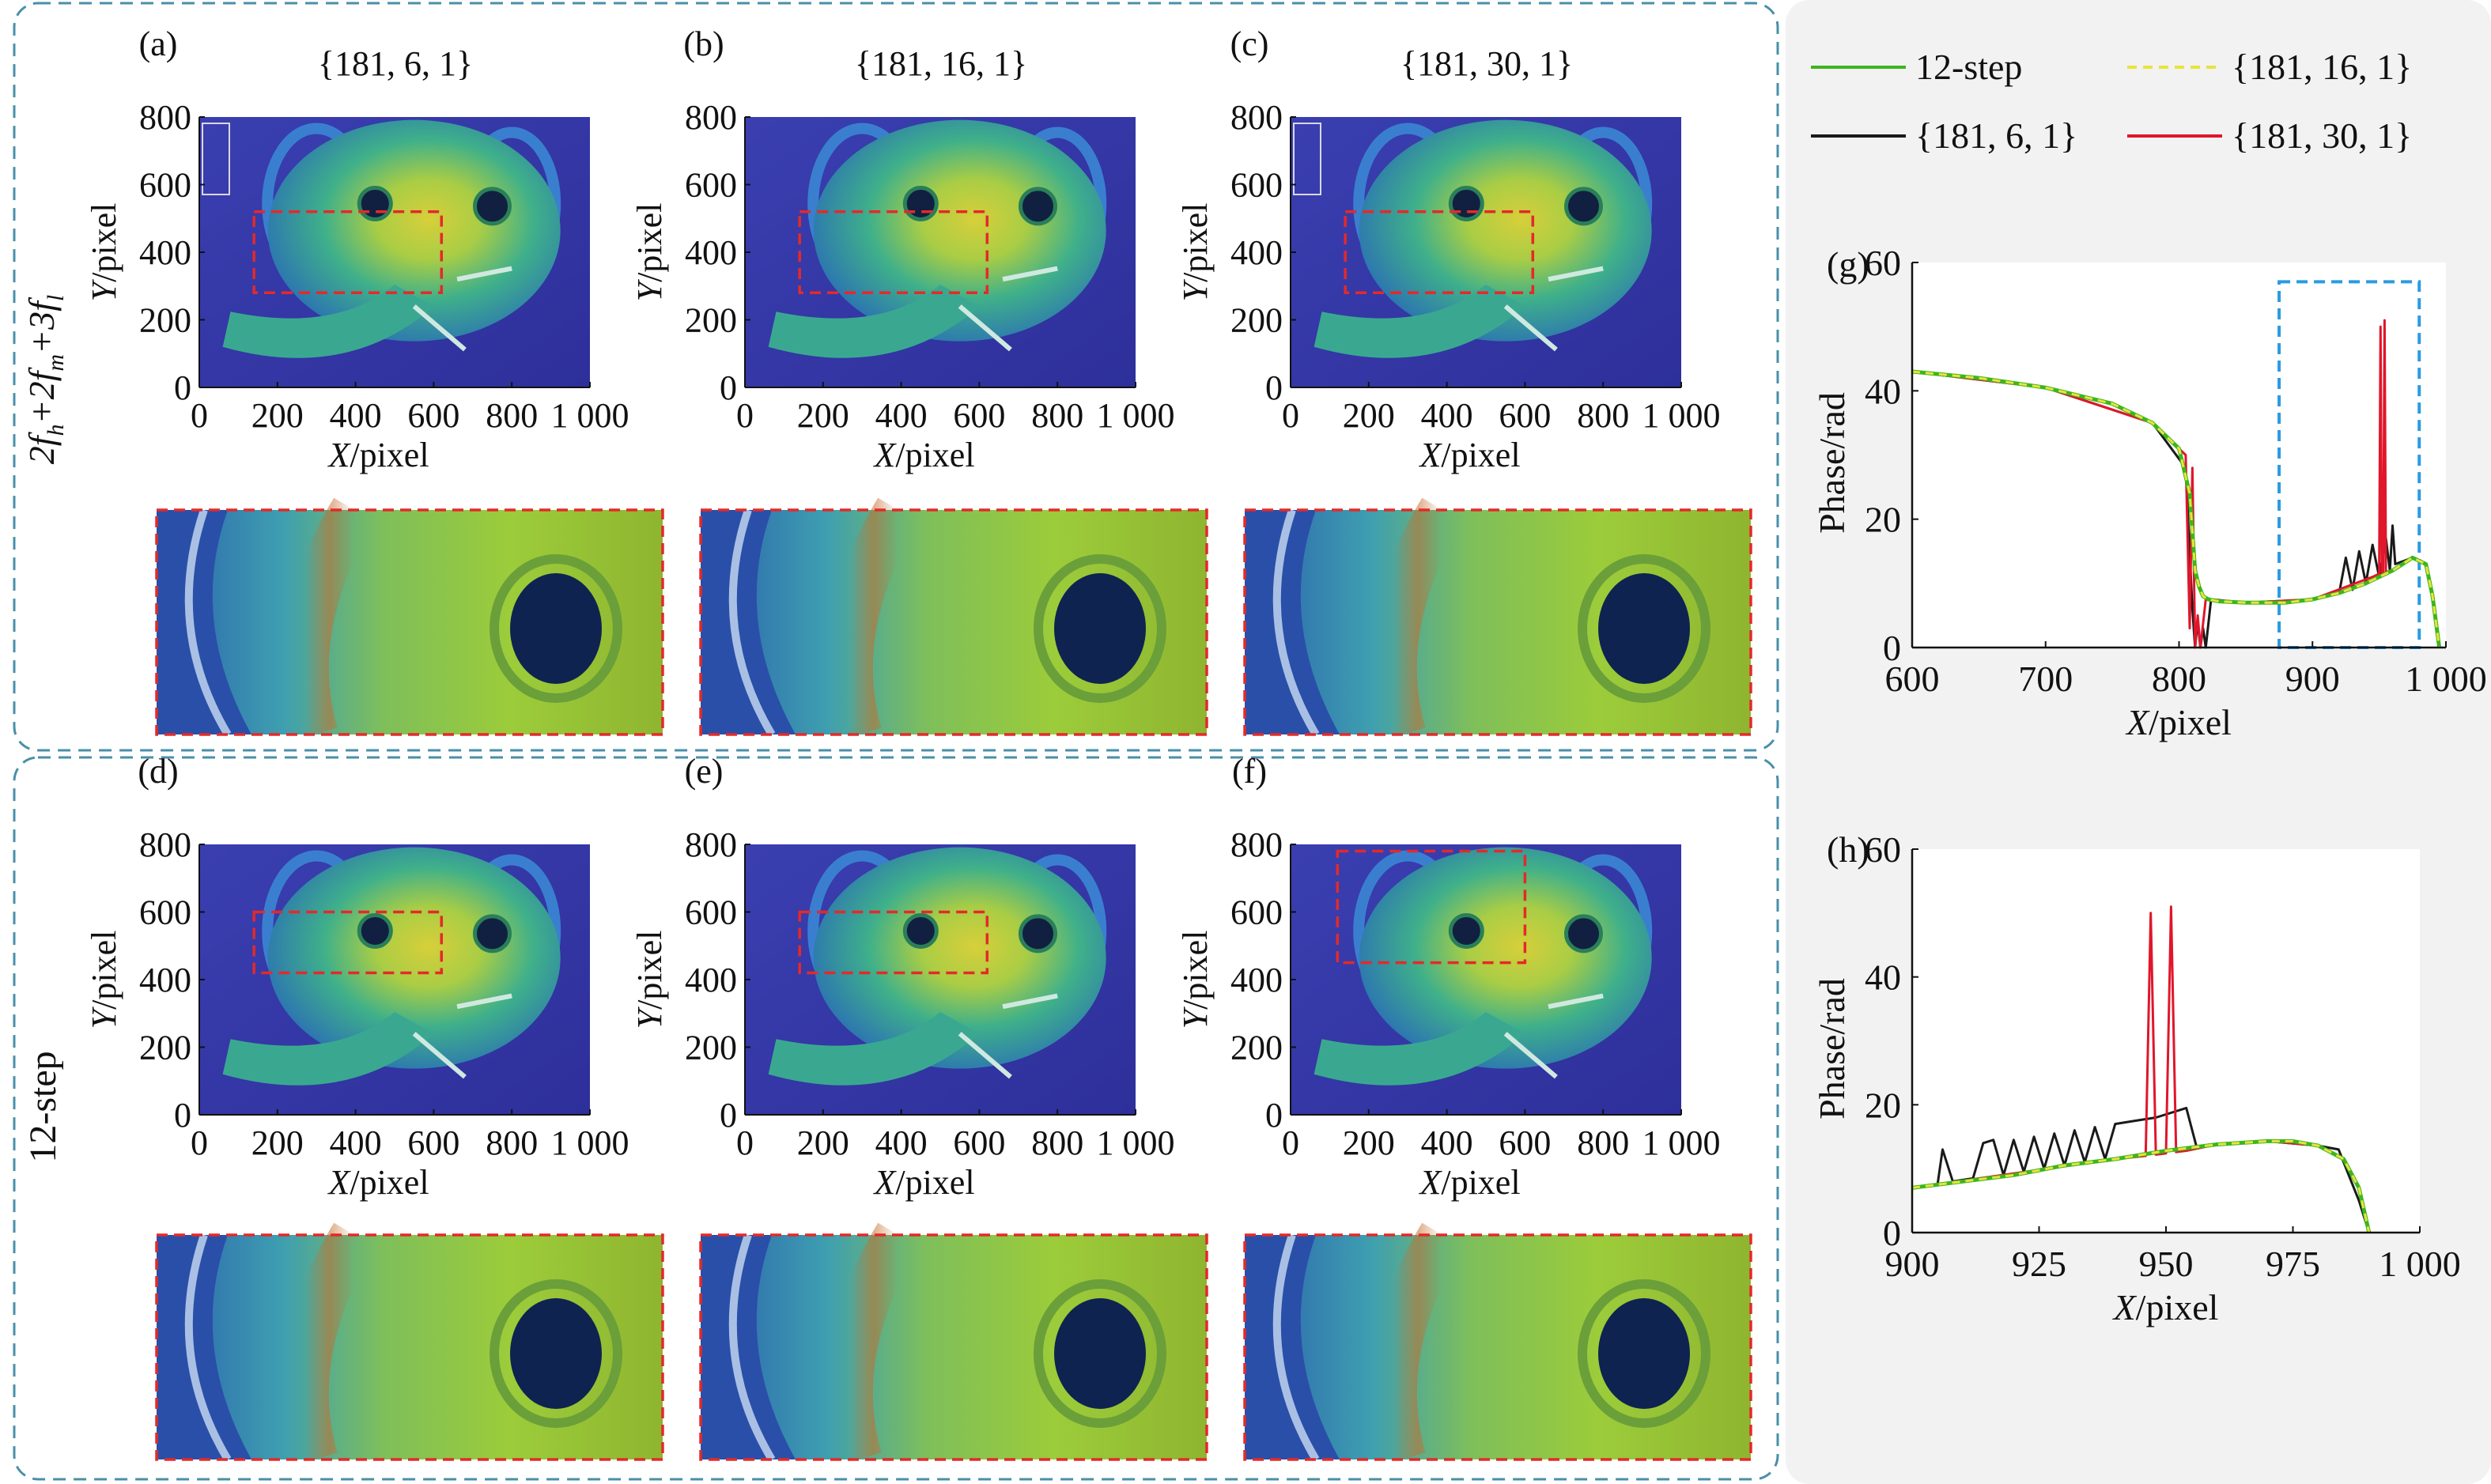 This screenshot has width=2491, height=1484. What do you see at coordinates (2141, 1185) in the screenshot?
I see `series-line` at bounding box center [2141, 1185].